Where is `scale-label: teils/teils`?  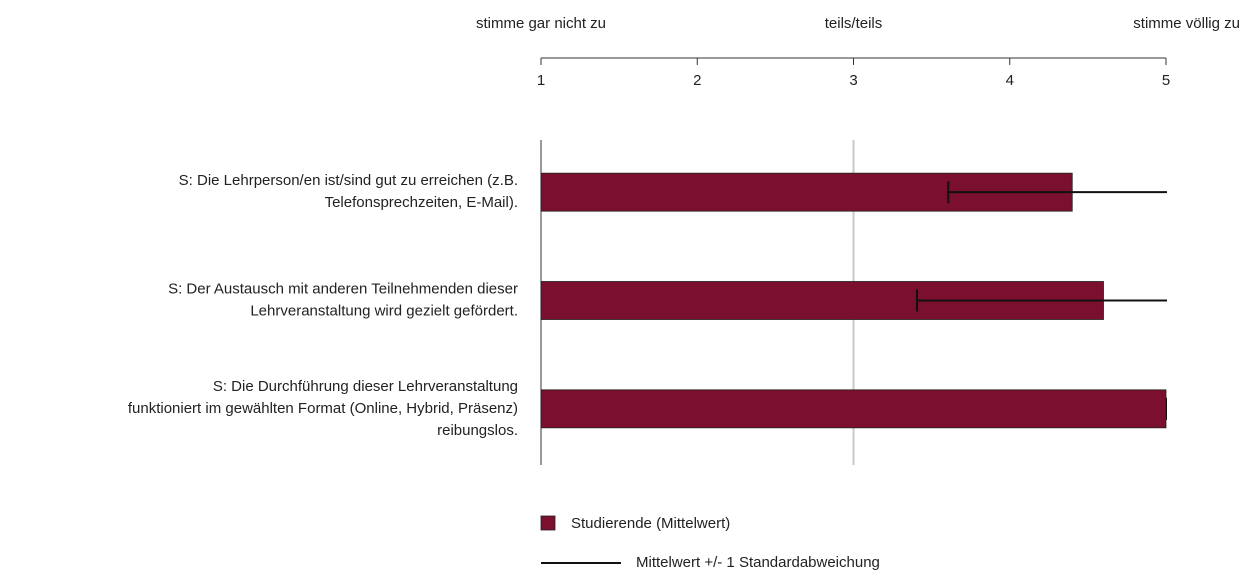 scale-label: teils/teils is located at coordinates (854, 23).